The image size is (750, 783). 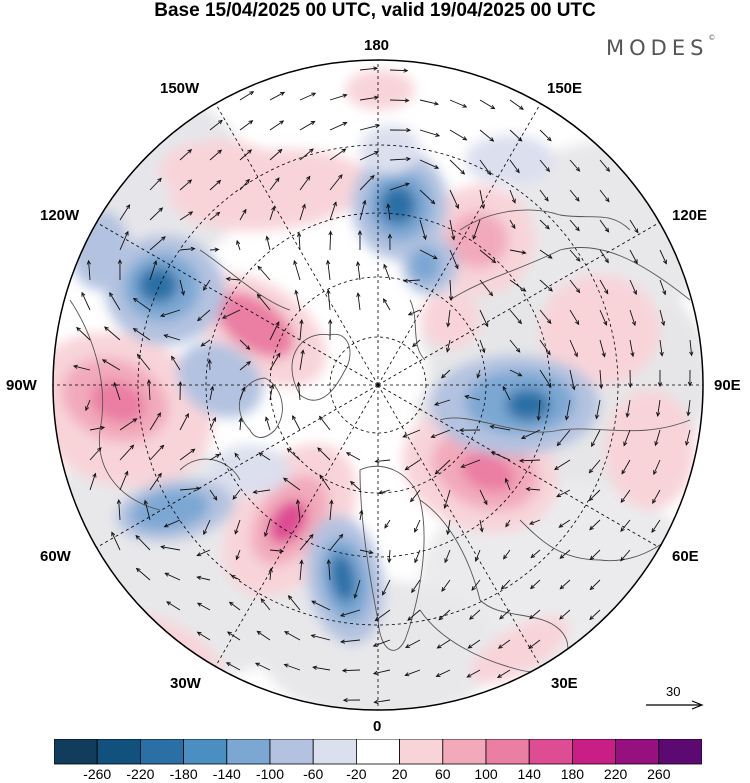 What do you see at coordinates (180, 88) in the screenshot?
I see `lon-label-150w: 150W` at bounding box center [180, 88].